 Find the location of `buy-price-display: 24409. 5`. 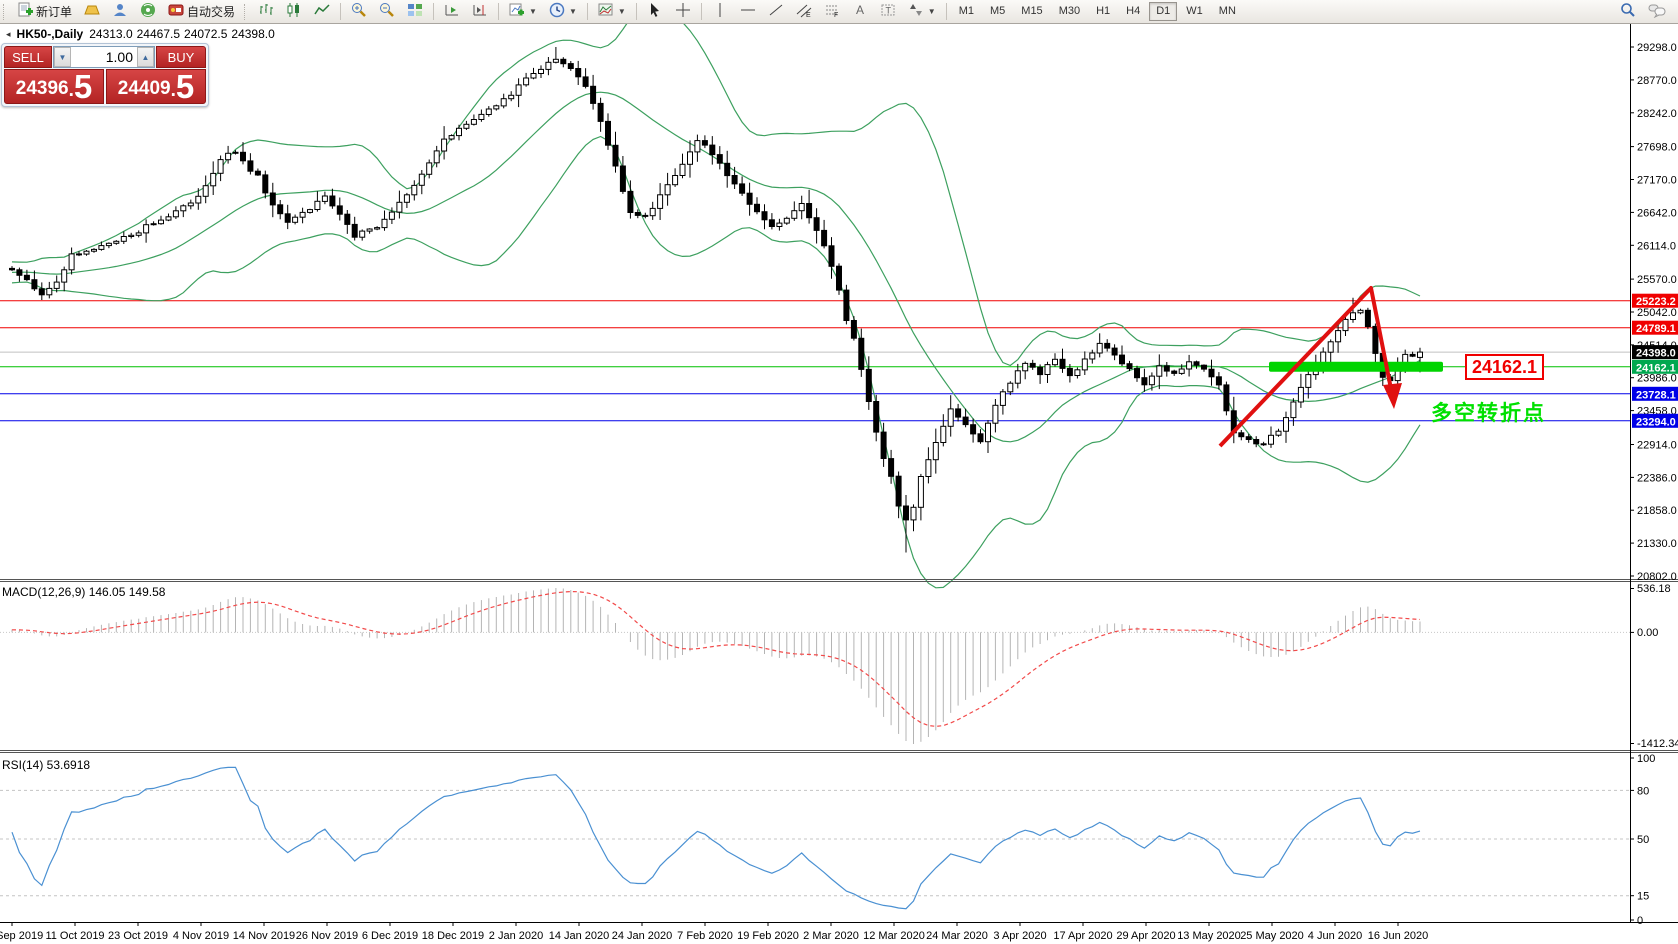

buy-price-display: 24409. 5 is located at coordinates (156, 86).